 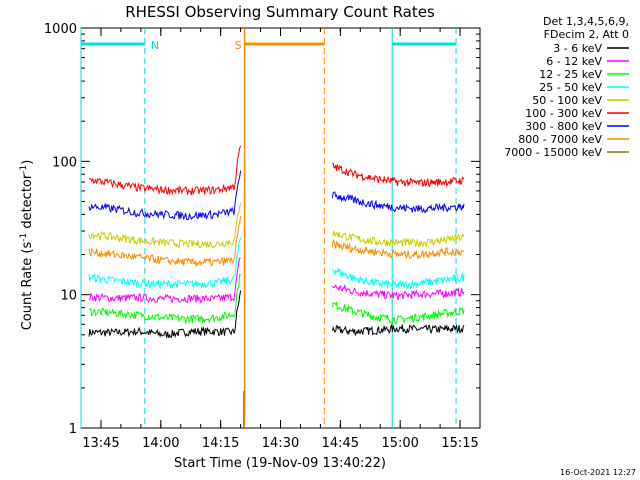 What do you see at coordinates (68, 296) in the screenshot?
I see `y-tick-label: 10` at bounding box center [68, 296].